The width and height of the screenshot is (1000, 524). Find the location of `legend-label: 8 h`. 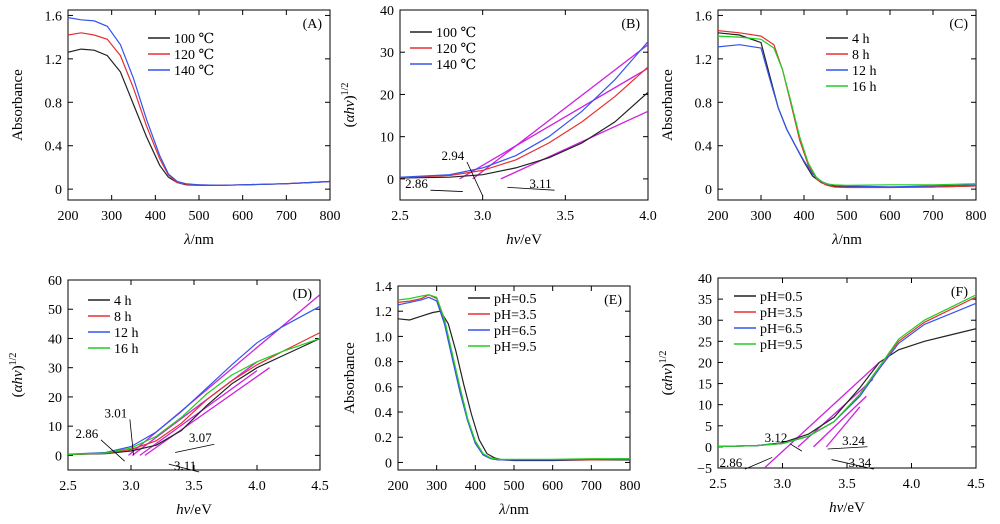

legend-label: 8 h is located at coordinates (861, 55).